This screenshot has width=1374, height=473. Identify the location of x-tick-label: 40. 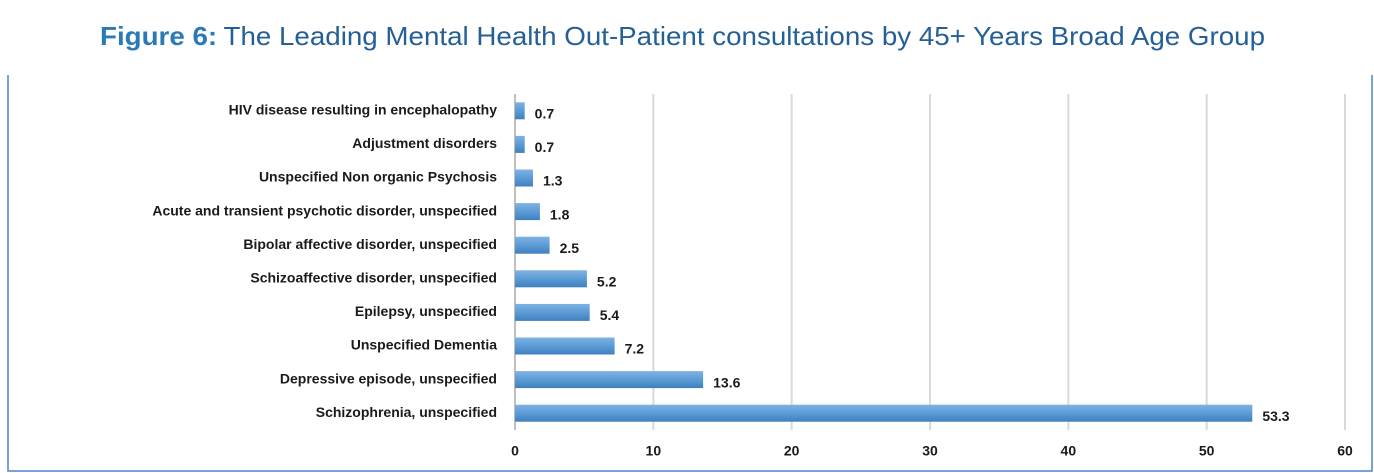
(1069, 451).